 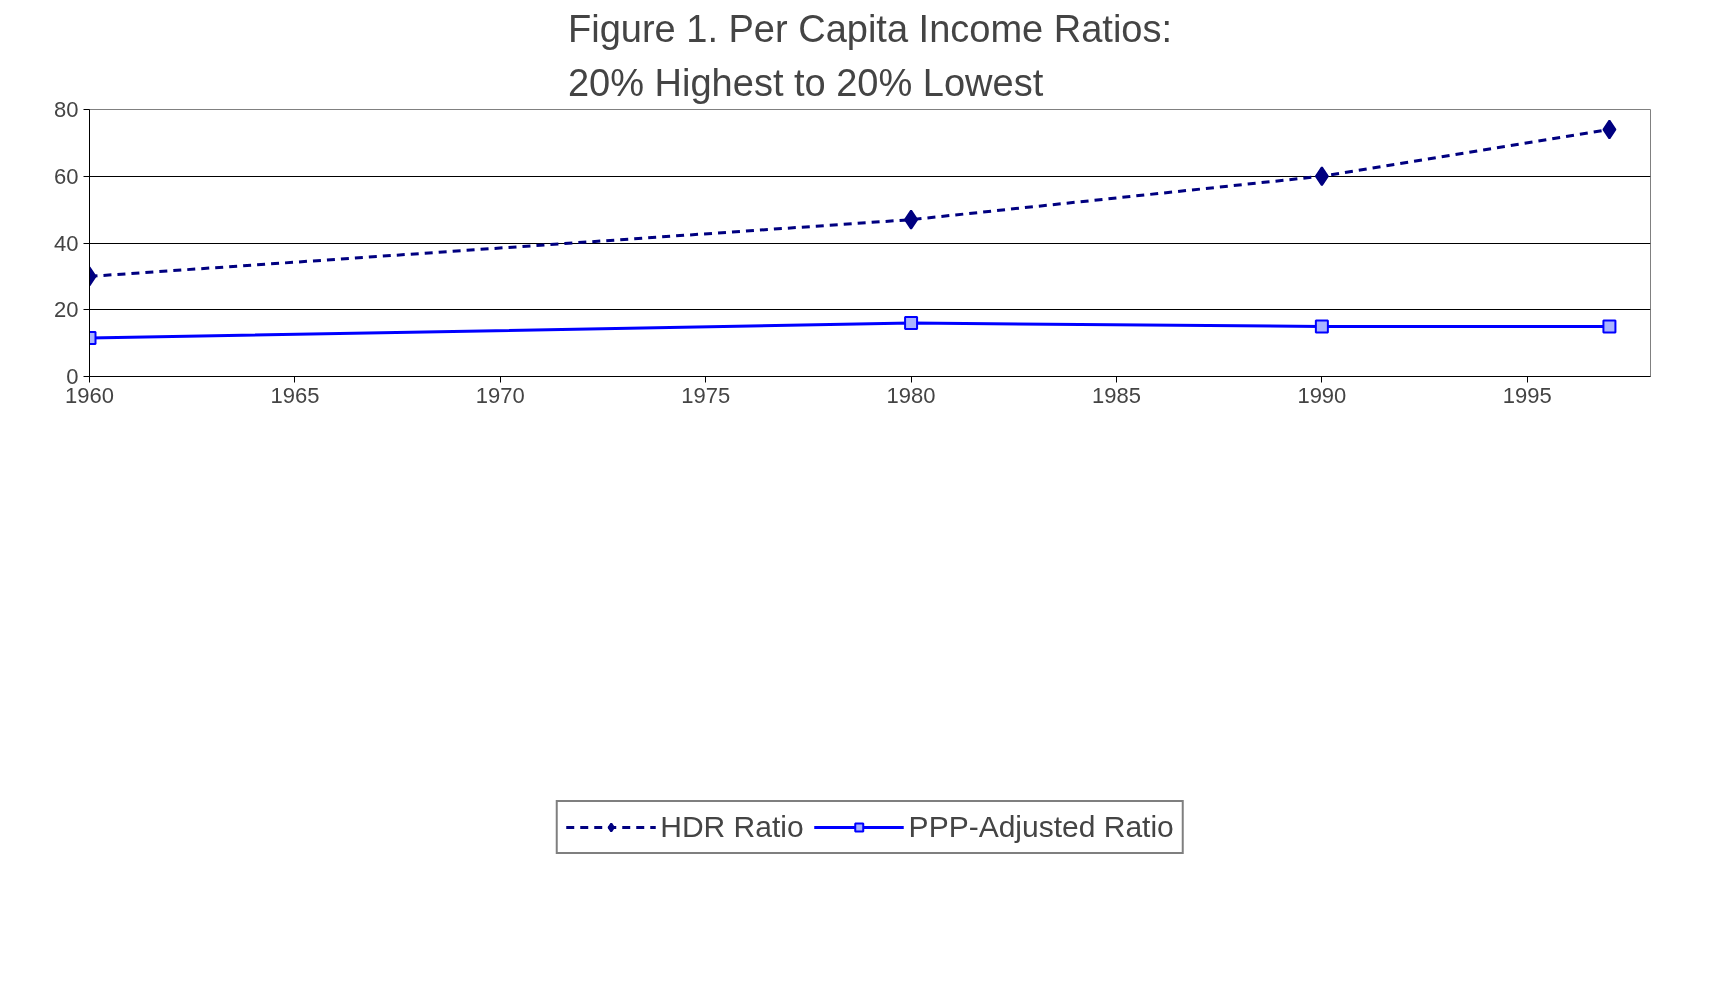 I want to click on y-tick-label: 0, so click(x=72, y=376).